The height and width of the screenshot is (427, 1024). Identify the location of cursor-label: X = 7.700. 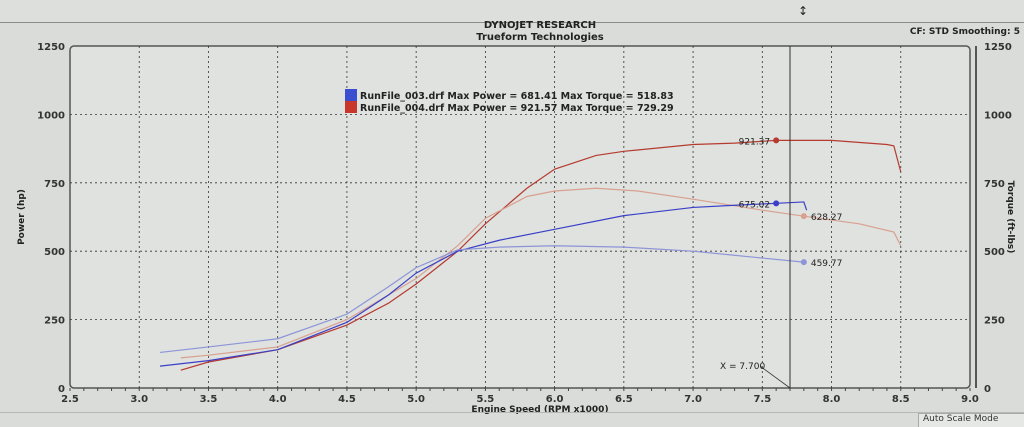
(742, 367).